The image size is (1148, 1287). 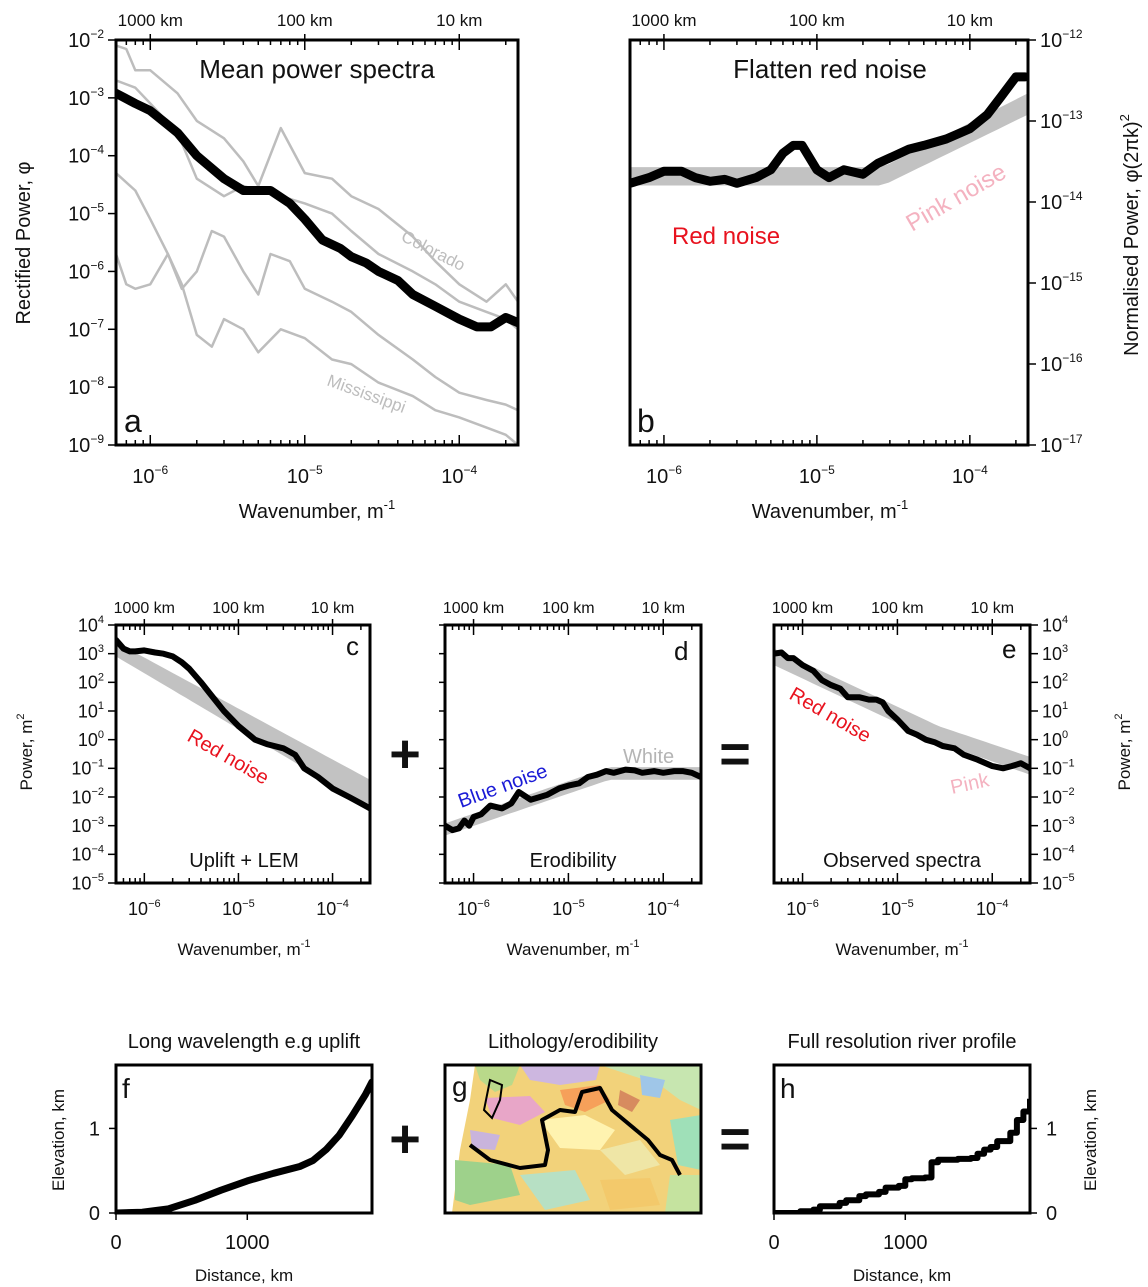 I want to click on panel-h-ylabel: Elevation, km, so click(x=1090, y=1140).